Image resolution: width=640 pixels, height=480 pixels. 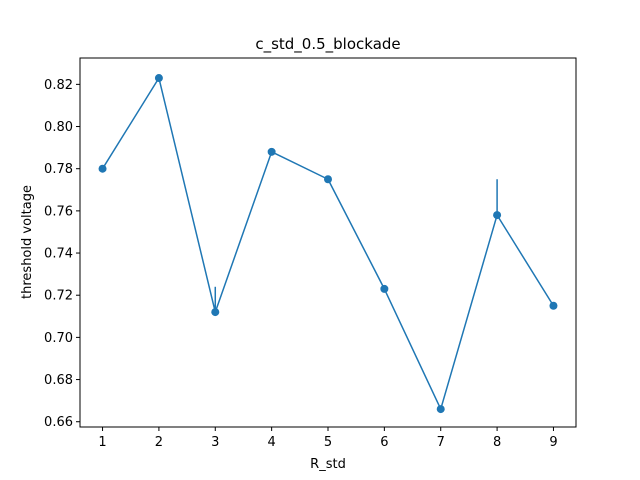 What do you see at coordinates (58, 85) in the screenshot?
I see `y-tick-label: 0.82` at bounding box center [58, 85].